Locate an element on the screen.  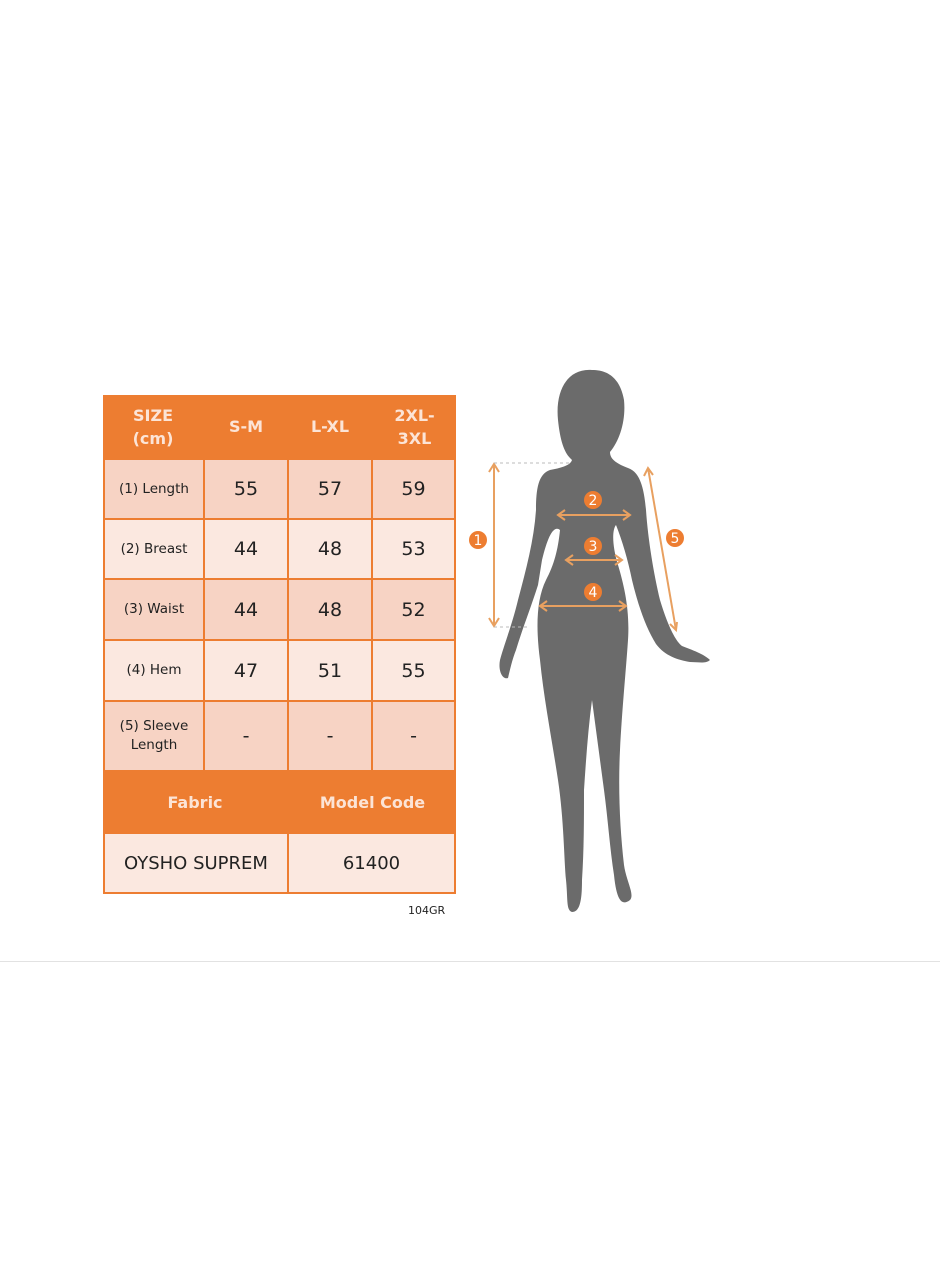
header-2xl-line2: 3XL is located at coordinates (414, 438).